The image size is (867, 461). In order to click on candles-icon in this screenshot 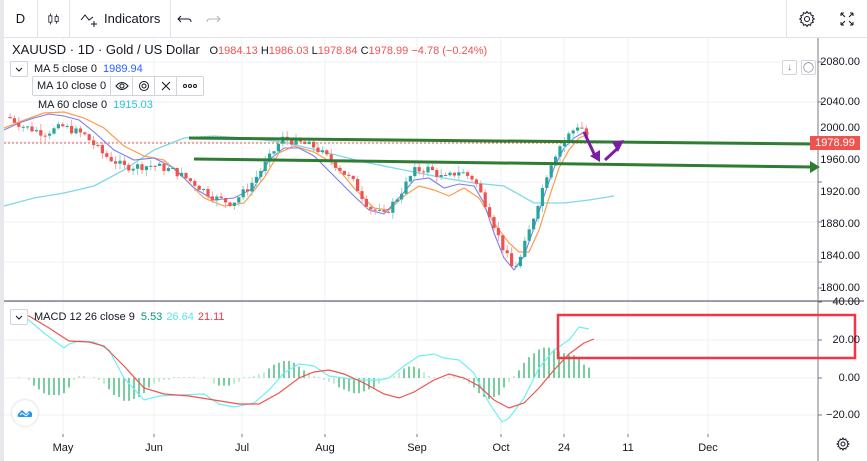, I will do `click(53, 18)`.